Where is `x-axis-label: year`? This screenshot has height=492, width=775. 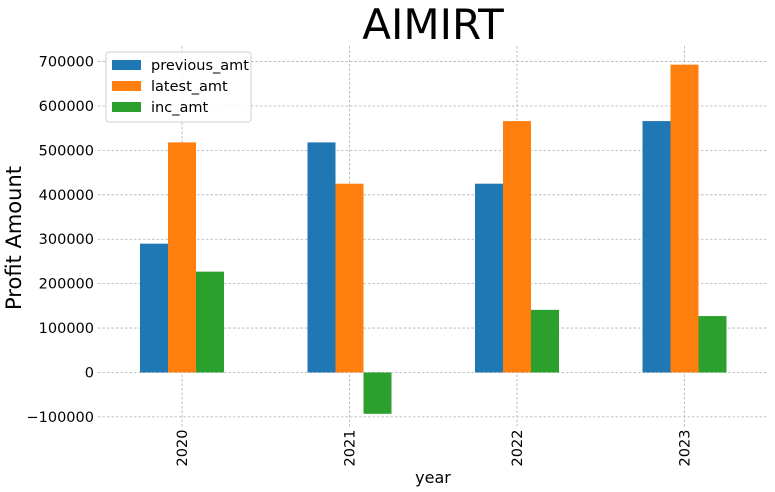
x-axis-label: year is located at coordinates (433, 477).